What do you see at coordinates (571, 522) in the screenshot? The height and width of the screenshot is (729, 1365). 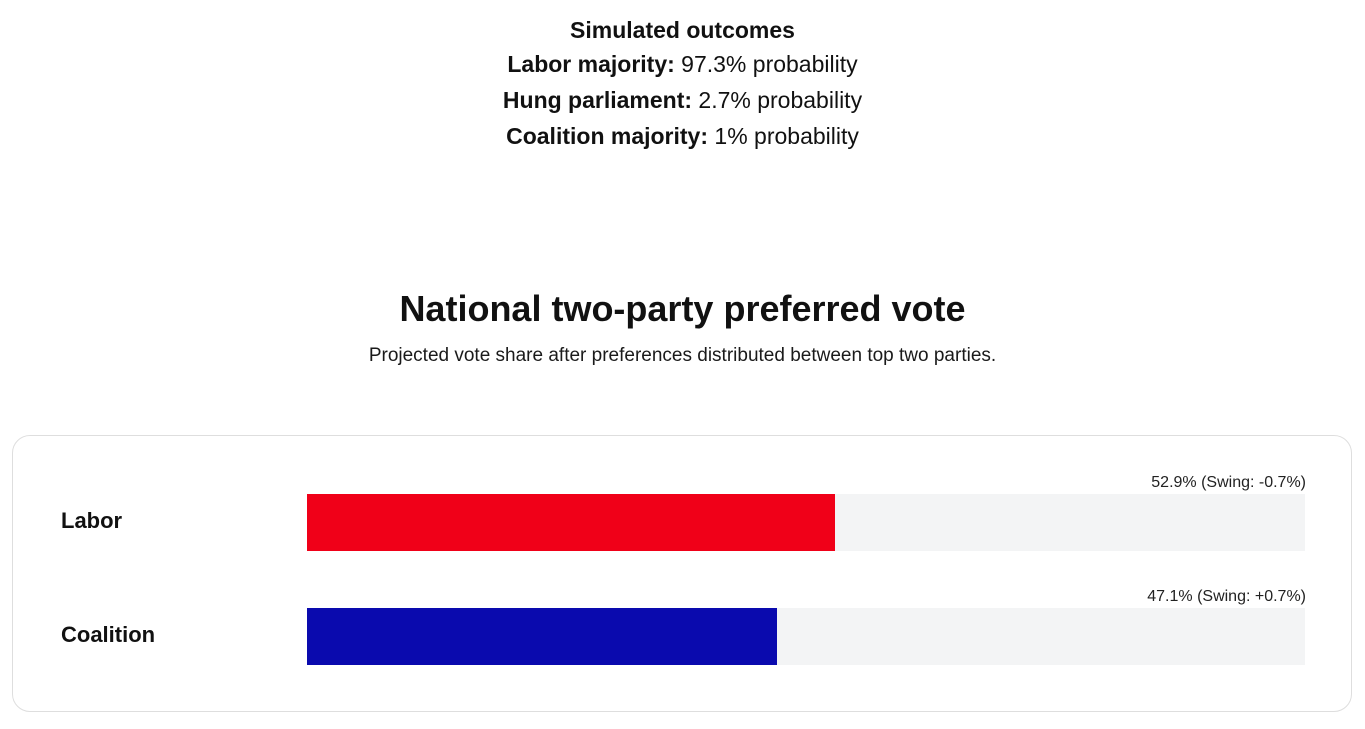 I see `bar-labor` at bounding box center [571, 522].